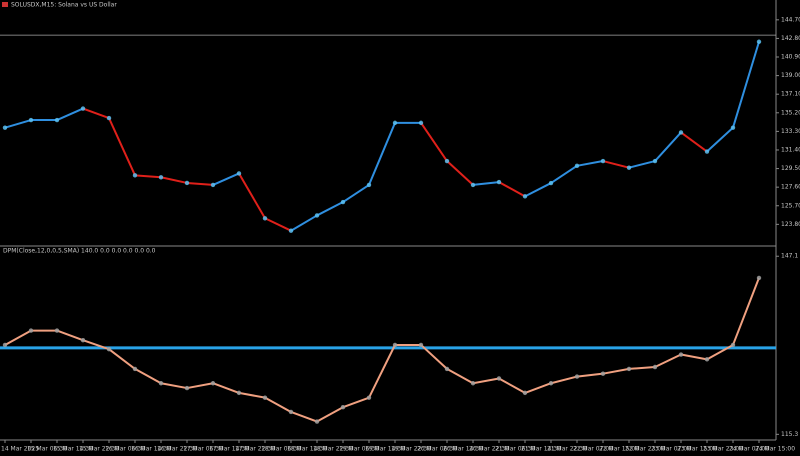  Describe the element at coordinates (281, 449) in the screenshot. I see `x-tick-label: 18 Mar 06:30` at that location.